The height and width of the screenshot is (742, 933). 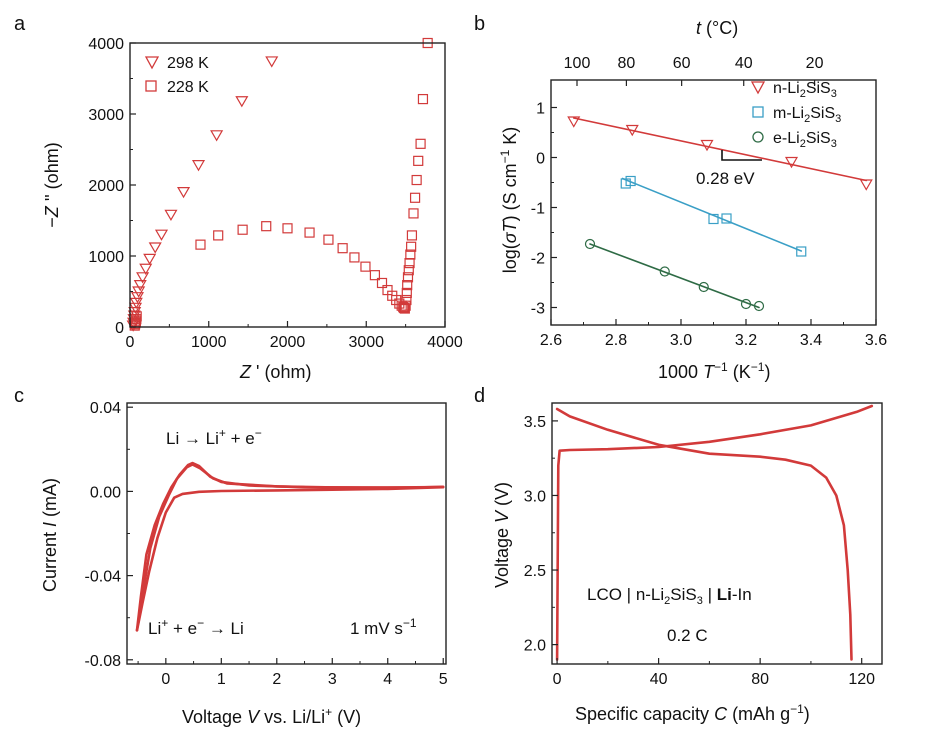 What do you see at coordinates (196, 627) in the screenshot?
I see `cathodic-reaction-label: Li+ + e− → Li` at bounding box center [196, 627].